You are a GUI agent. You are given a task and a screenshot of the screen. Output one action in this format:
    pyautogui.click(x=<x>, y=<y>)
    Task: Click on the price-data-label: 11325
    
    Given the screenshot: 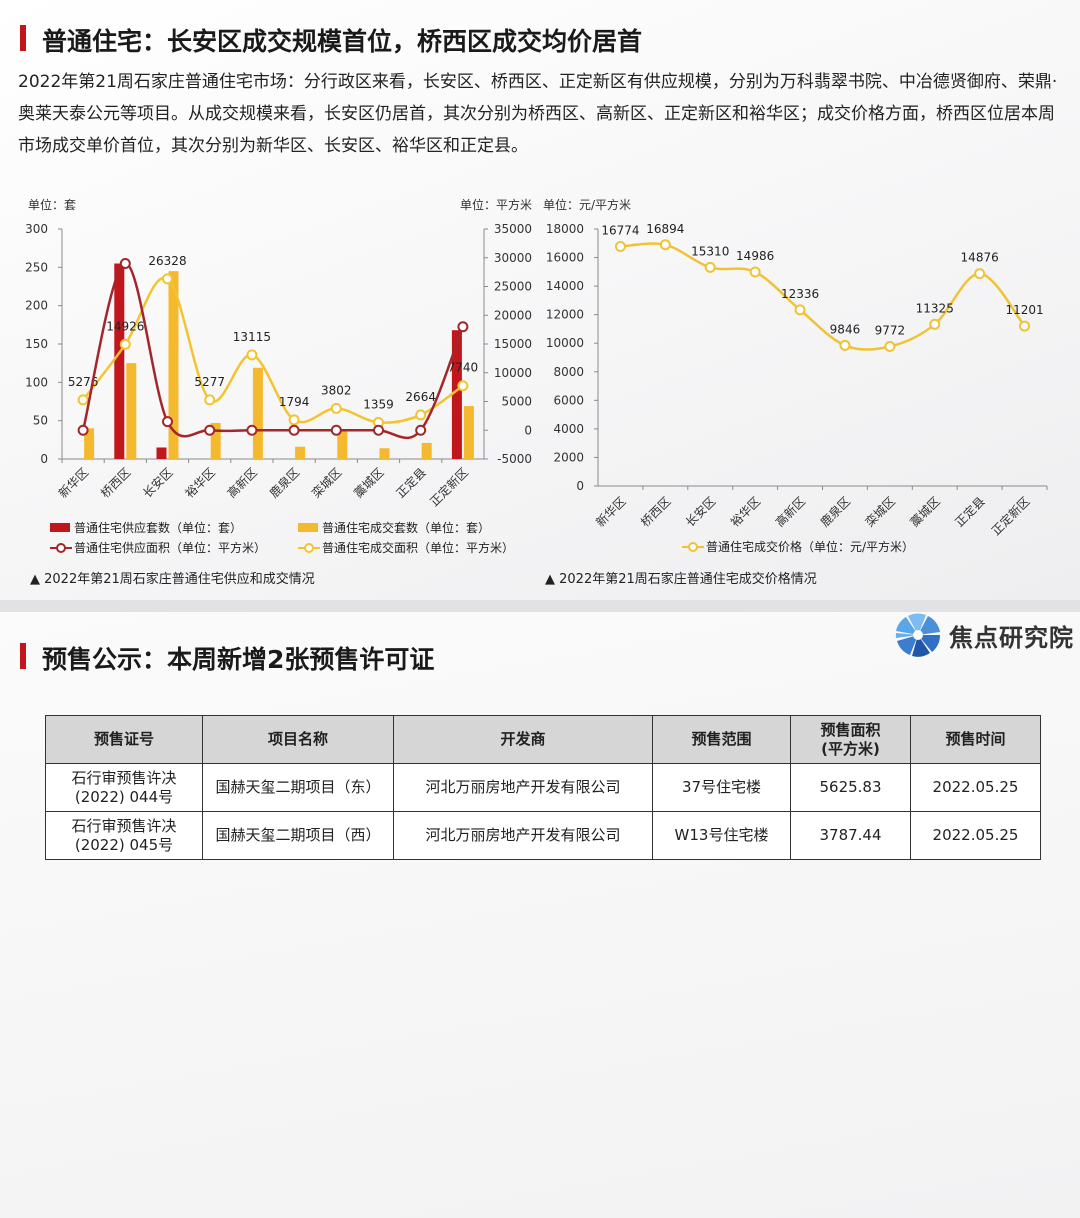 What is the action you would take?
    pyautogui.click(x=935, y=308)
    